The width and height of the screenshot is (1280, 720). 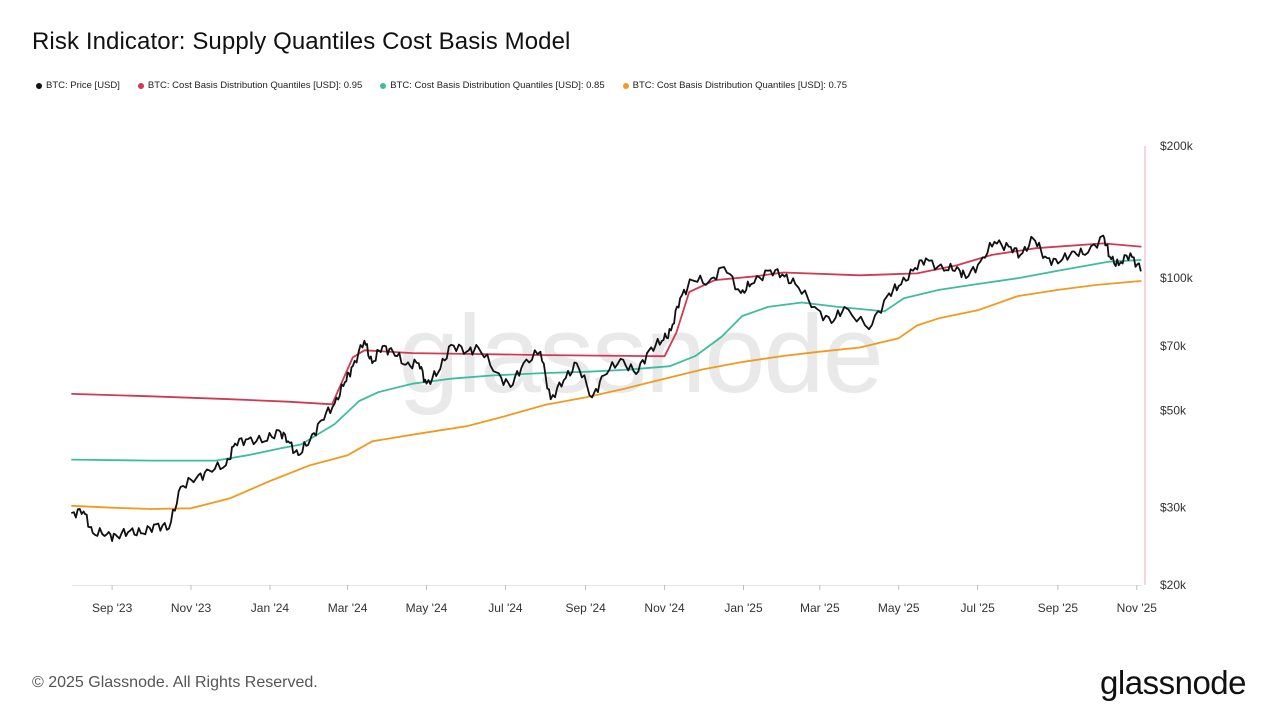 I want to click on x-tick-label: May '25, so click(x=899, y=608).